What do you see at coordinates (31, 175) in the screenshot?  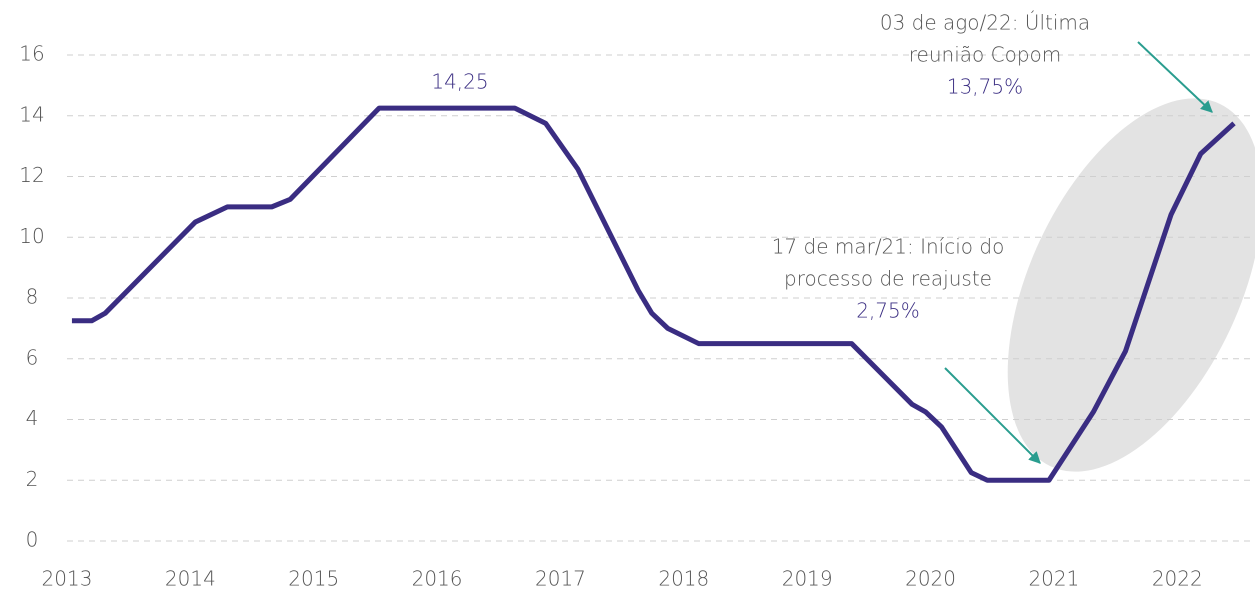 I see `y-tick-label: 12` at bounding box center [31, 175].